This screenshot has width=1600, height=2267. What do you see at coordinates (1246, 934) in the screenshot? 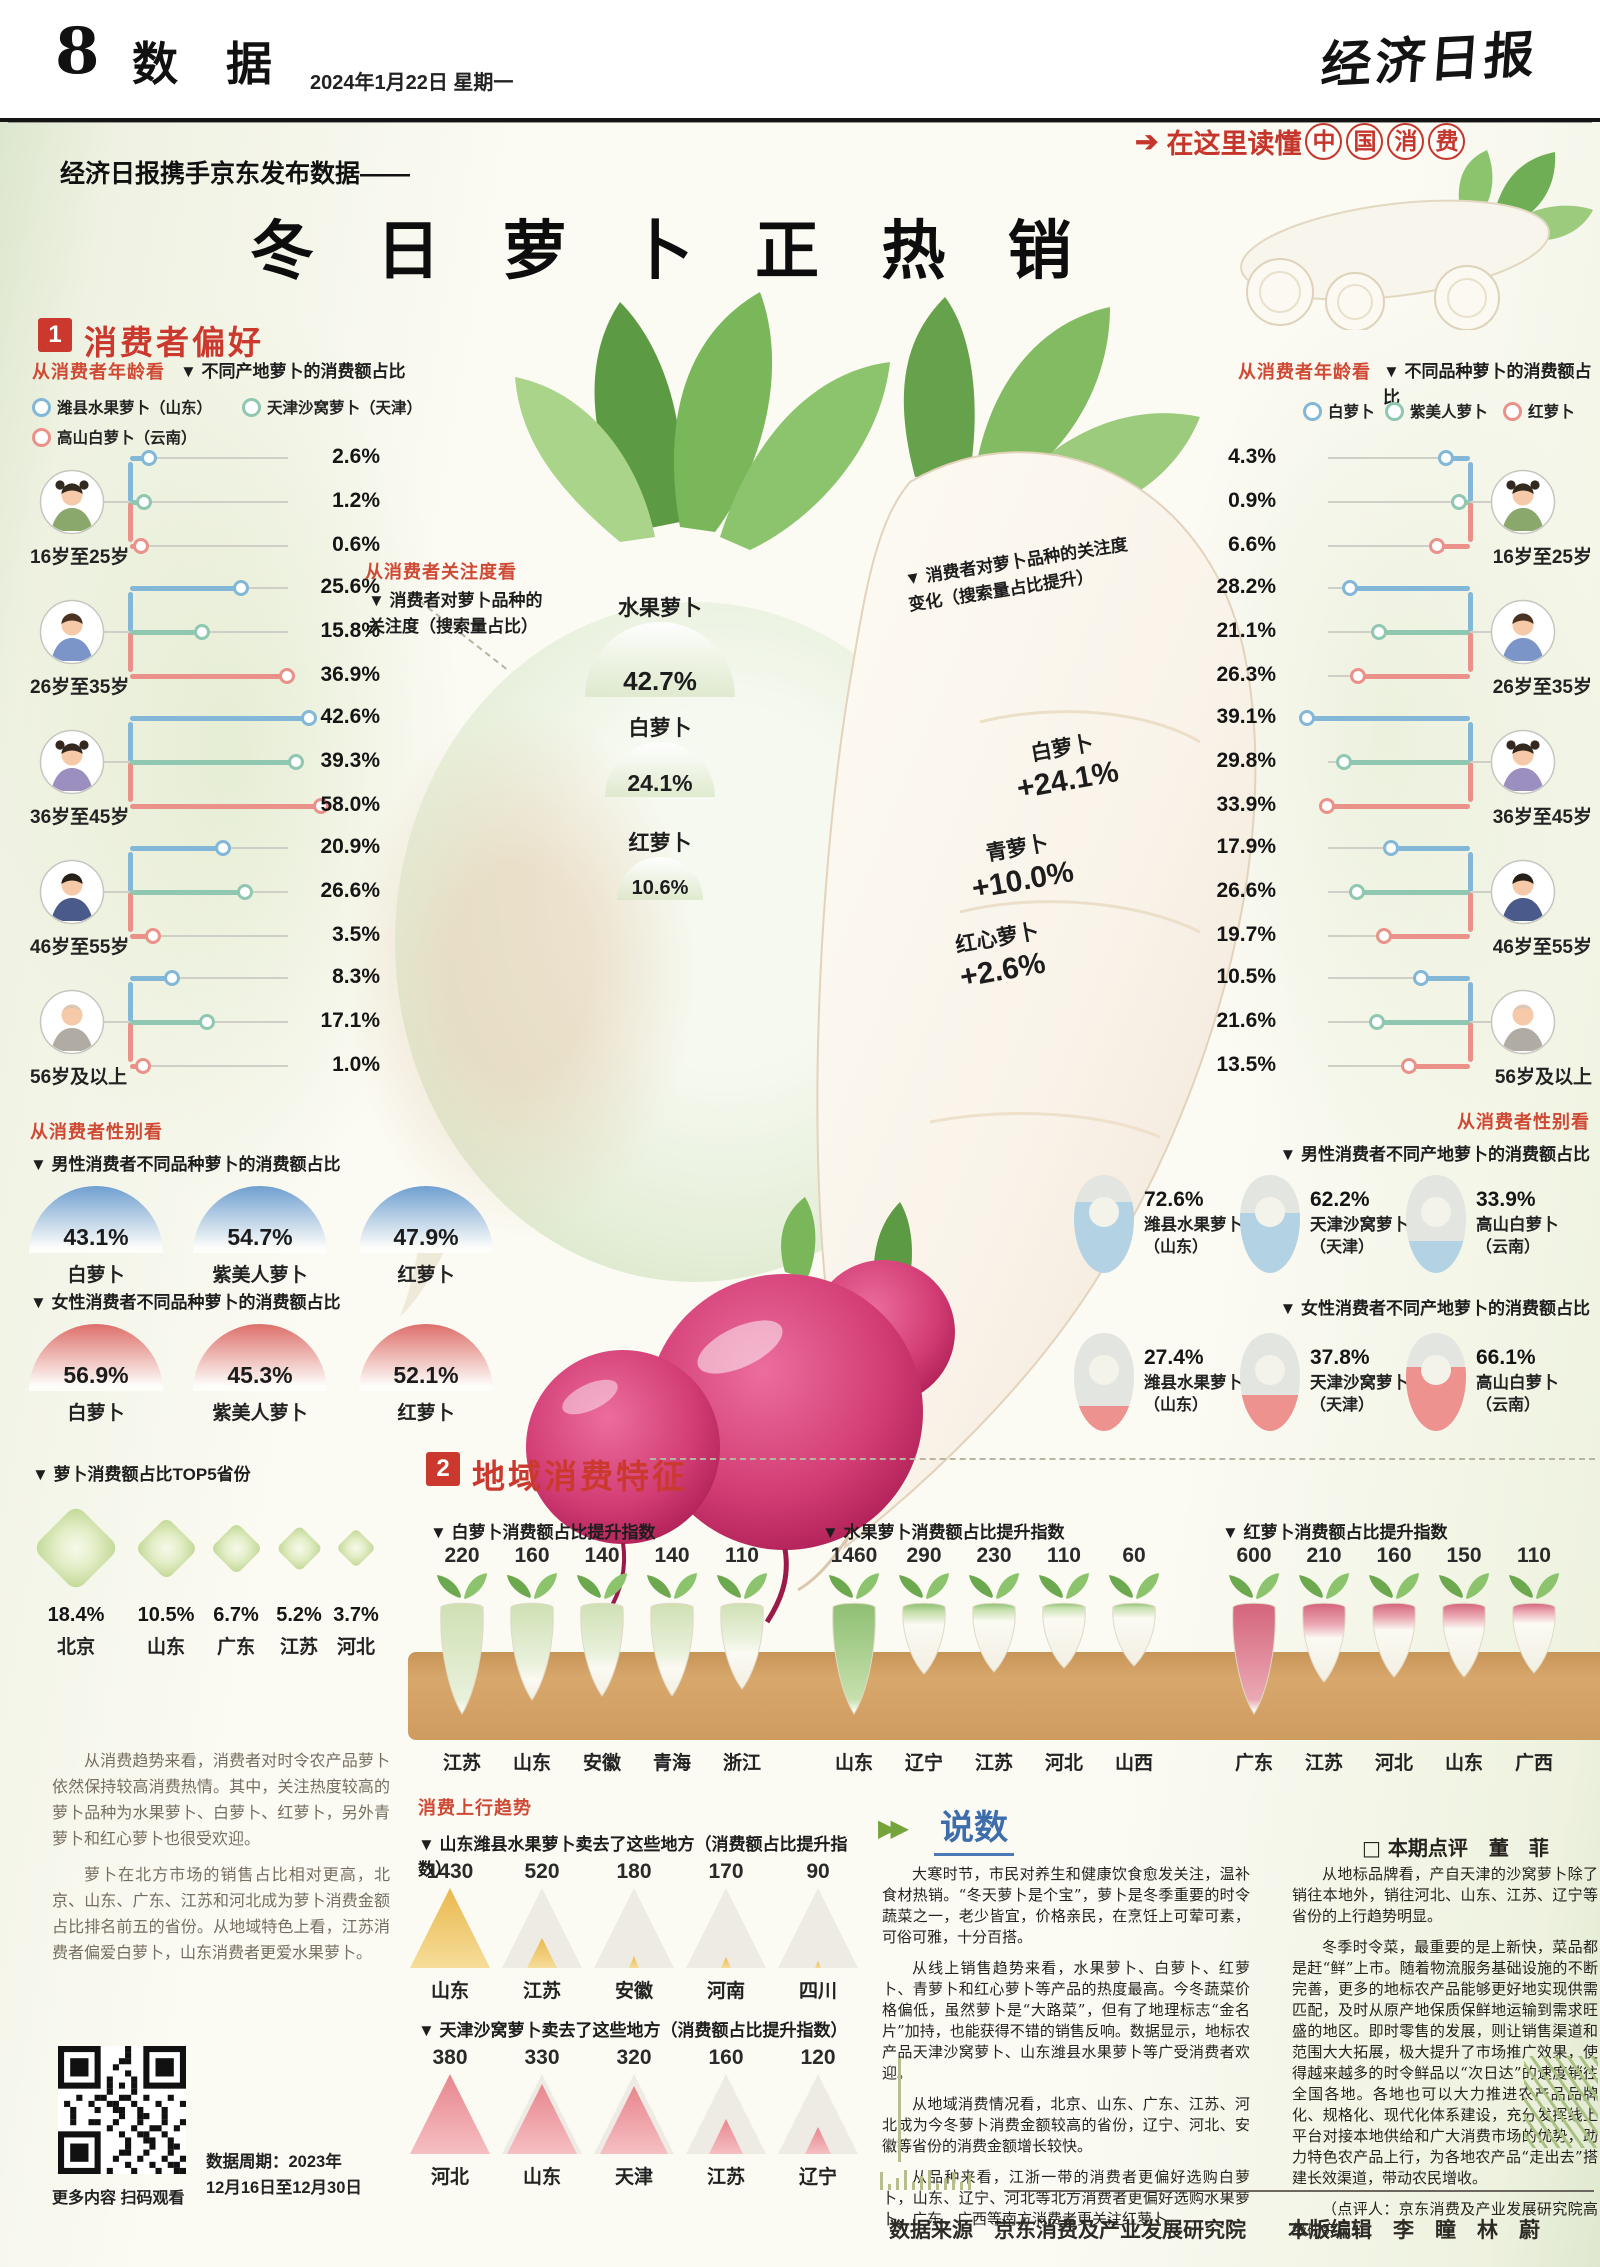
I see `value-label: 19.7%` at bounding box center [1246, 934].